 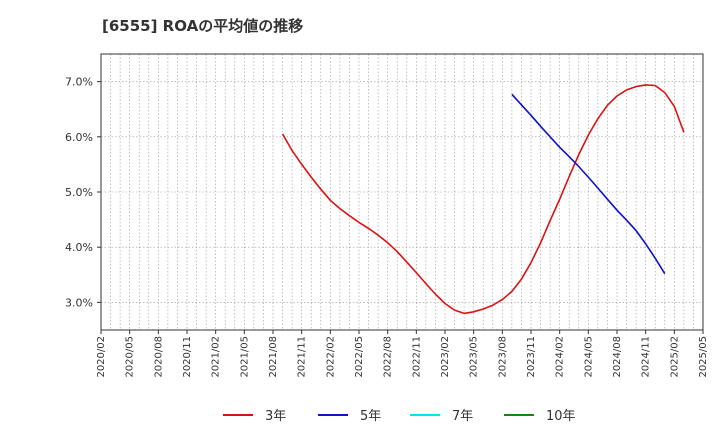 I want to click on x-tick-label: 2023/08, so click(x=502, y=357).